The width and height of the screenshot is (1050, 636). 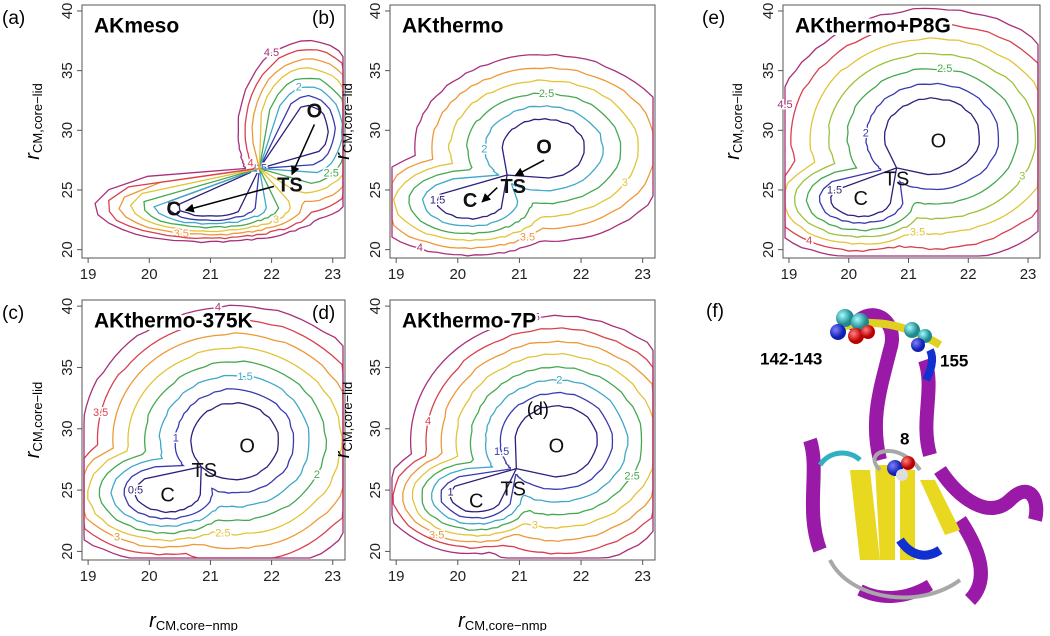 I want to click on annotation: (d), so click(x=538, y=409).